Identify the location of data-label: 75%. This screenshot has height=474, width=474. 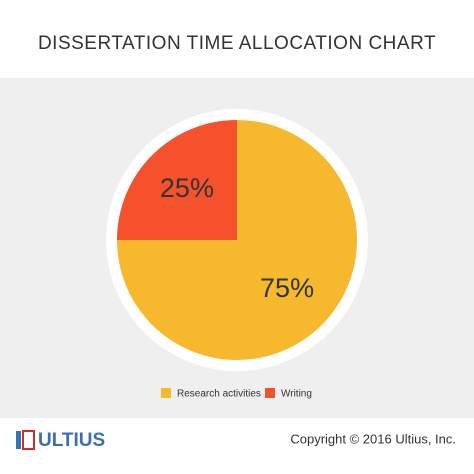
(287, 288).